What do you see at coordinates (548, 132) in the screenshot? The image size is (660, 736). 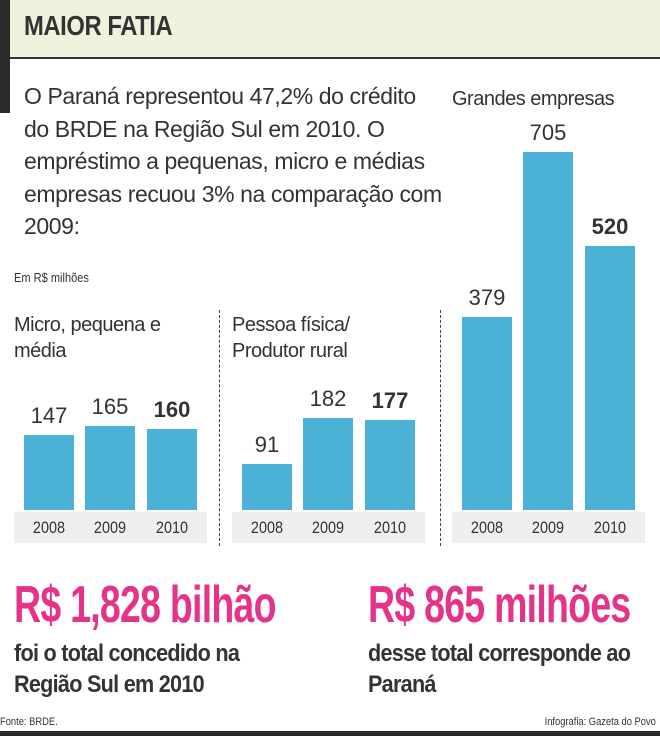 I see `value-label: 705` at bounding box center [548, 132].